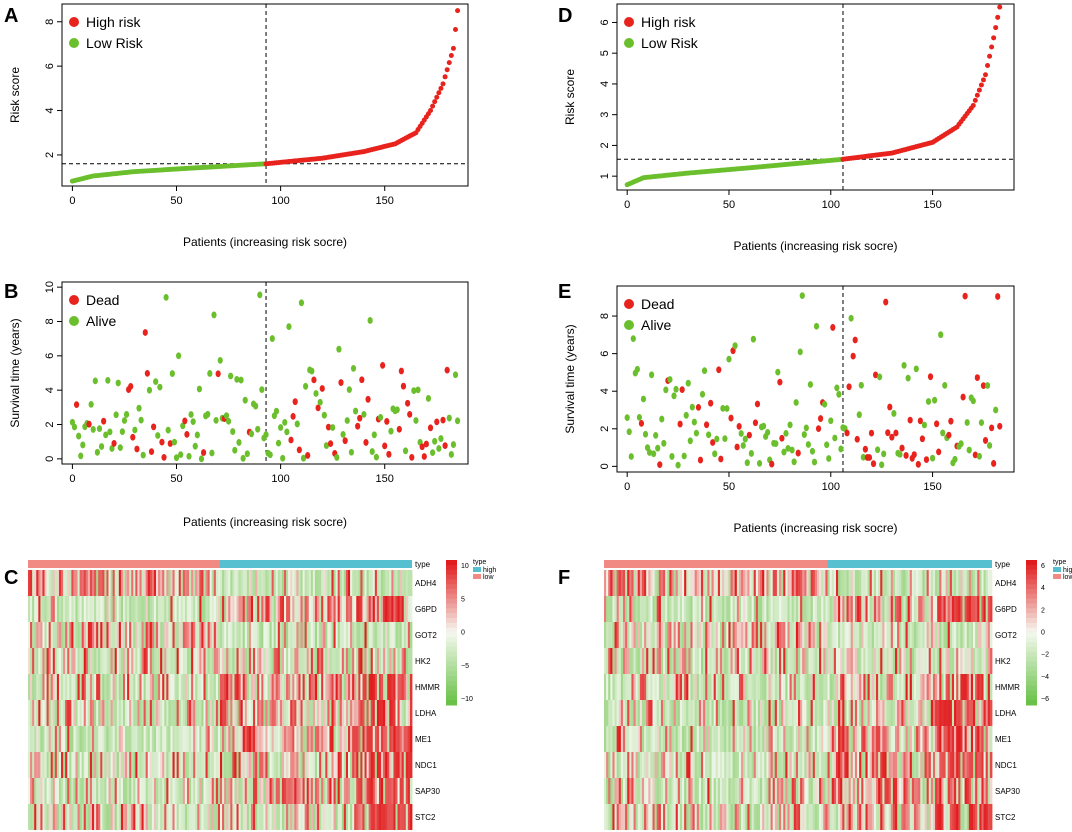 This screenshot has height=832, width=1072. What do you see at coordinates (385, 201) in the screenshot?
I see `x-tick-label: 150` at bounding box center [385, 201].